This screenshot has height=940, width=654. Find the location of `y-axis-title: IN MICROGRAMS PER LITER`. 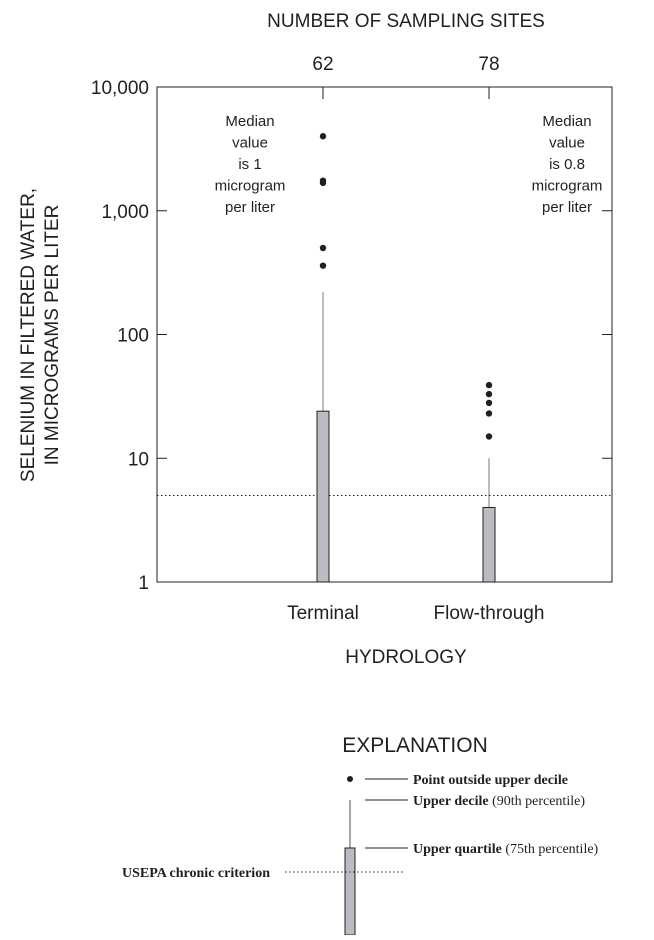

y-axis-title: IN MICROGRAMS PER LITER is located at coordinates (52, 335).